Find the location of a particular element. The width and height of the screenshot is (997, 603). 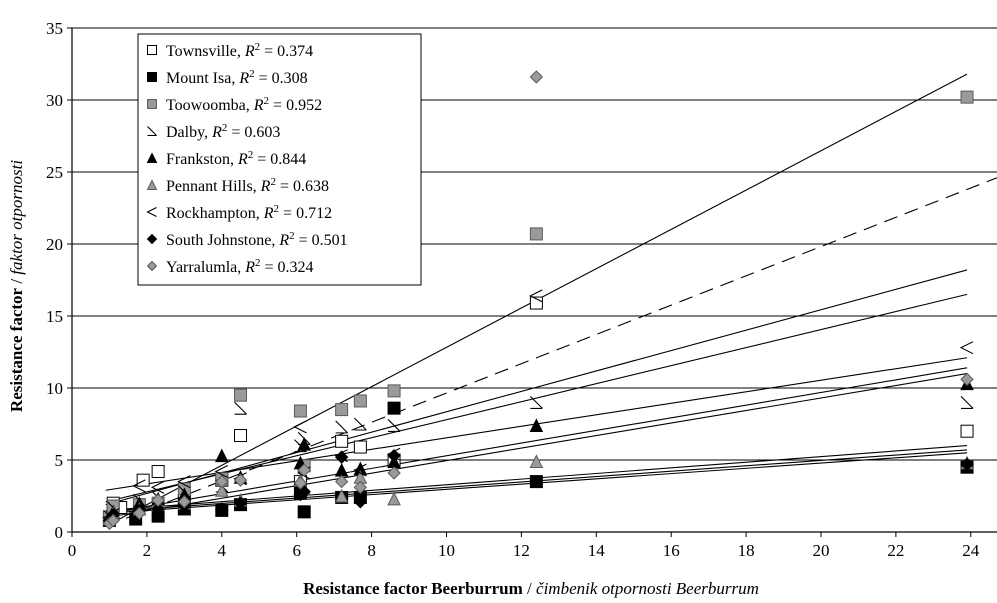

x-tick-label: 4 is located at coordinates (222, 550).